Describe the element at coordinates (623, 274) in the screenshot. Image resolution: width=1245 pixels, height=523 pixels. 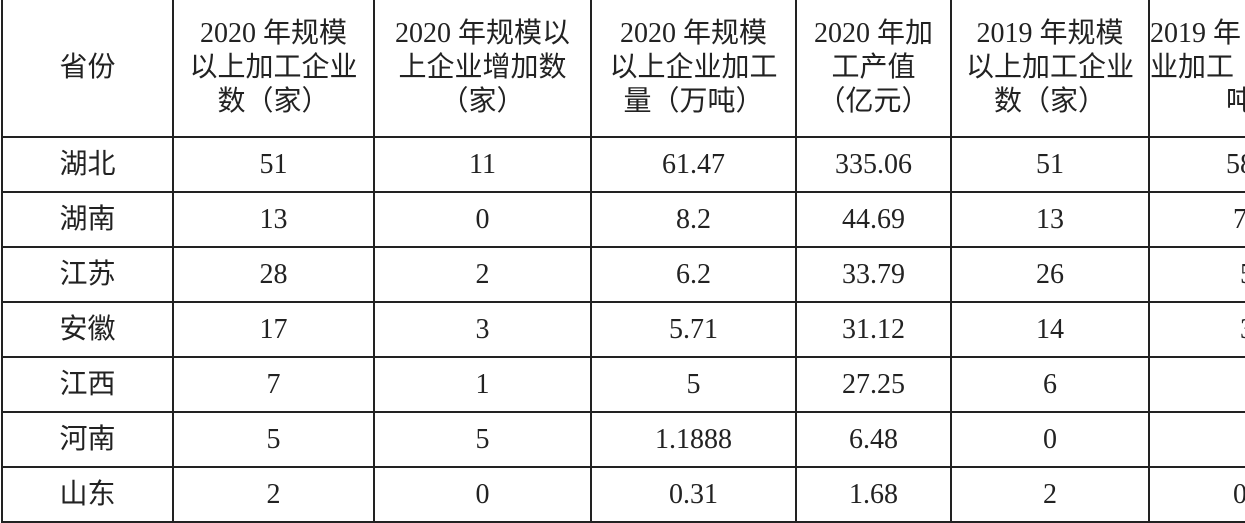
I see `data-row: 江苏 28 2 6.2 33.79 26 5` at that location.